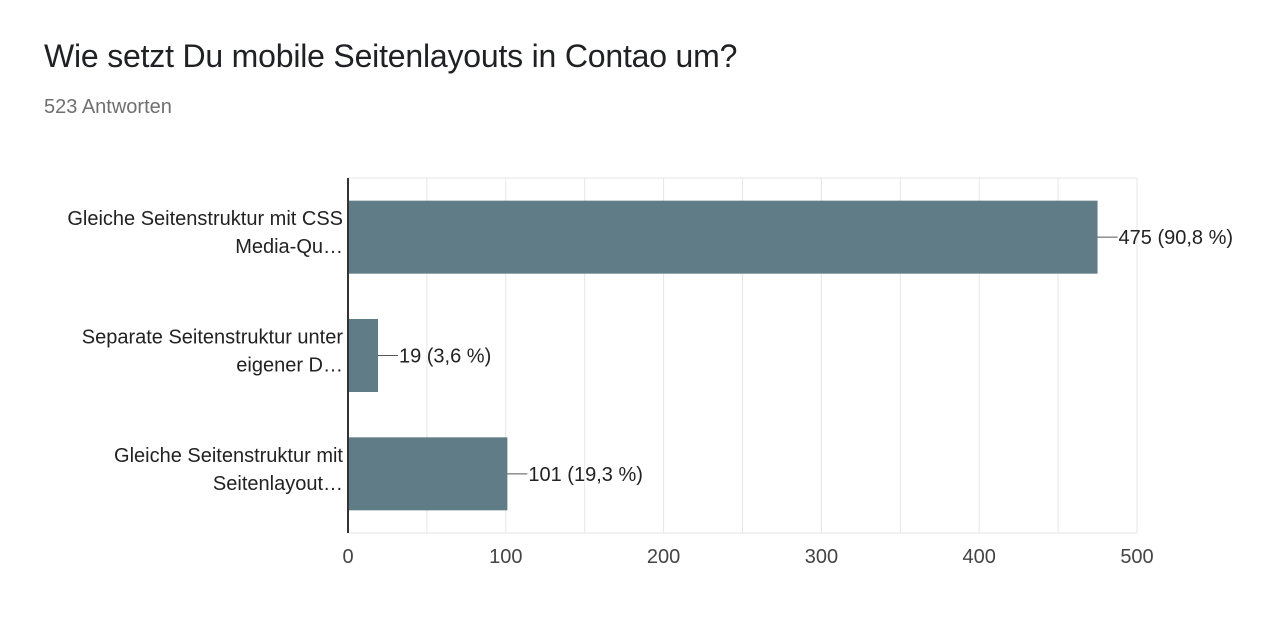  Describe the element at coordinates (585, 475) in the screenshot. I see `data-label: 101 (19,3 %)` at that location.